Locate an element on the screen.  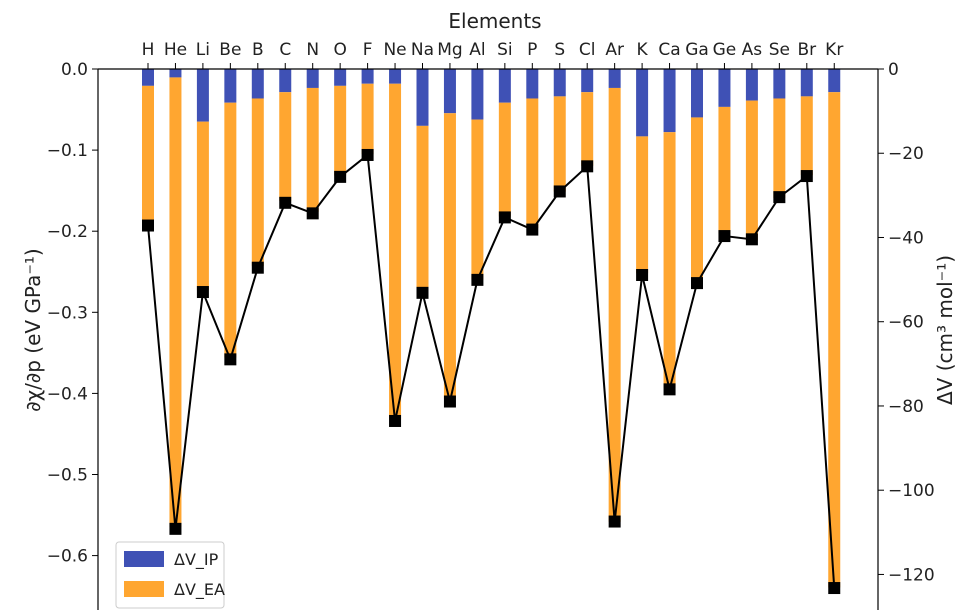
bar-ip-Li is located at coordinates (202, 95).